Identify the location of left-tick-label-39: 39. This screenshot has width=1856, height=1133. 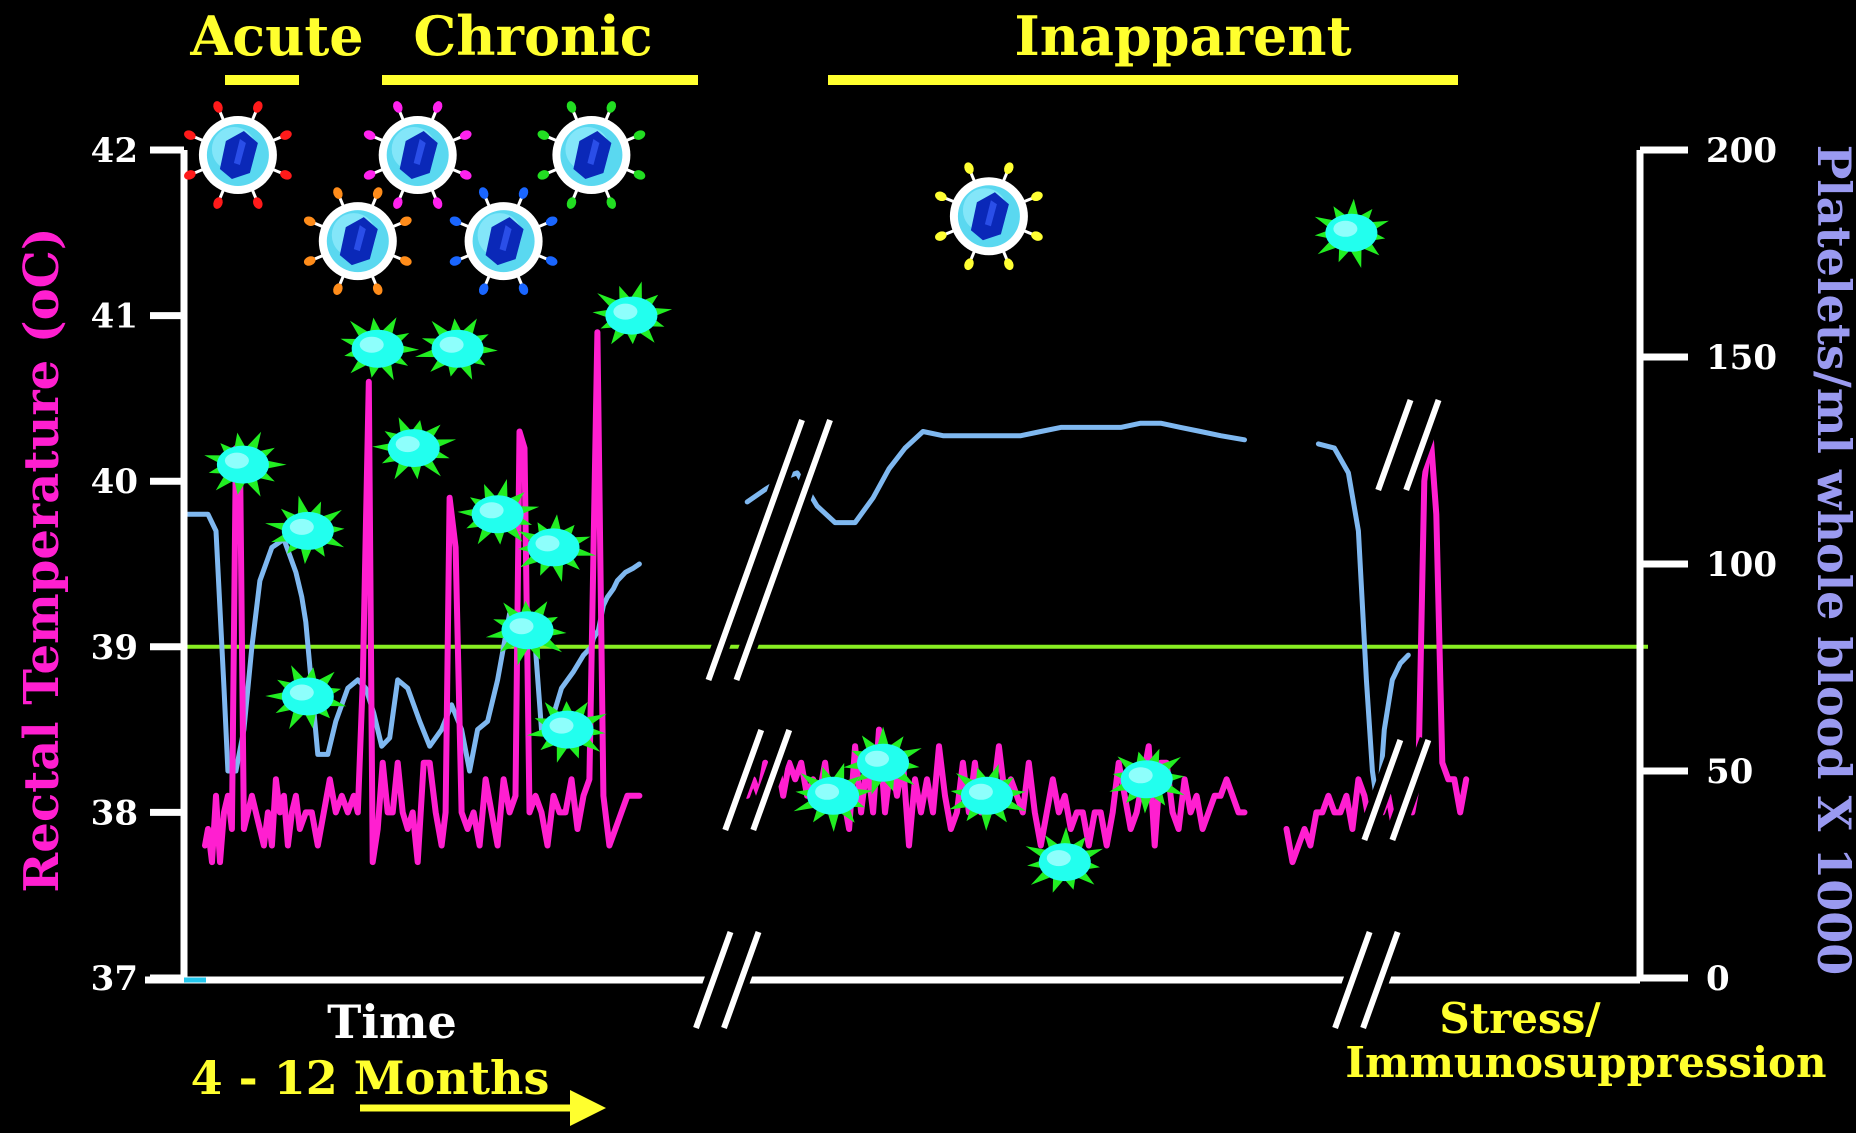
(114, 648).